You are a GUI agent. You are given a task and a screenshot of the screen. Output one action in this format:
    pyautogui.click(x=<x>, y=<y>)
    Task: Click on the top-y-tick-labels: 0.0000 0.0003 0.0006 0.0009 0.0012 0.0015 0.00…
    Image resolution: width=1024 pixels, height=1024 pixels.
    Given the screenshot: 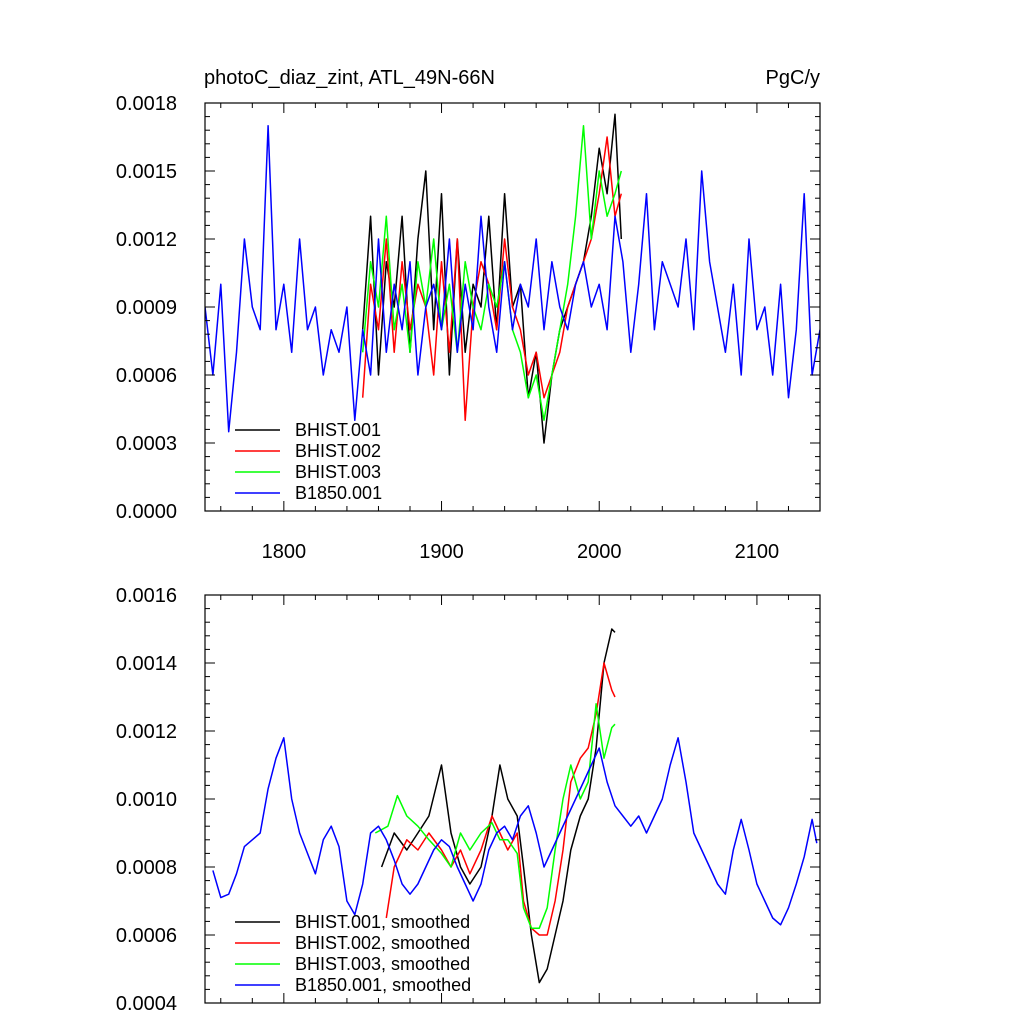 What is the action you would take?
    pyautogui.click(x=146, y=308)
    